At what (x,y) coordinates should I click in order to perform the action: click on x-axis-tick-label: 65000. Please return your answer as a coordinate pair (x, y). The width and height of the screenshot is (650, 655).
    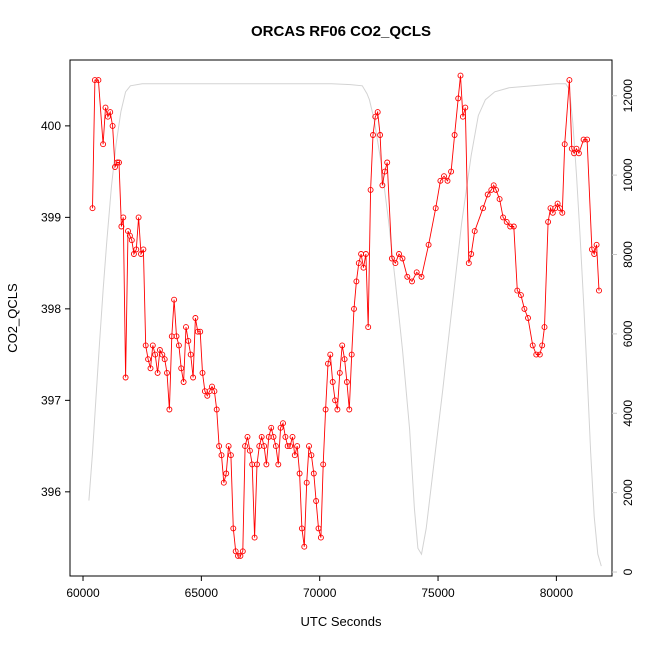
    Looking at the image, I should click on (202, 593).